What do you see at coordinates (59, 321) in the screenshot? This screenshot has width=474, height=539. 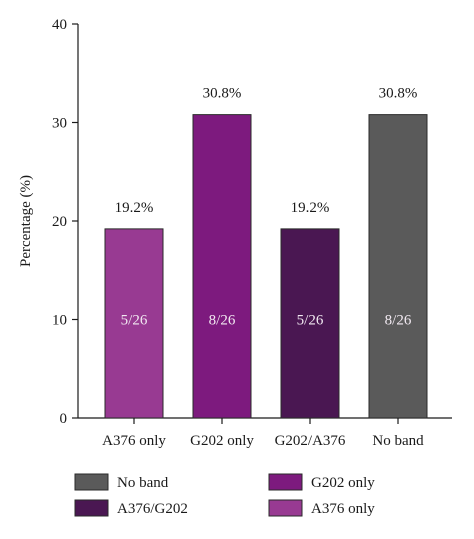 I see `y-tick-label: 10` at bounding box center [59, 321].